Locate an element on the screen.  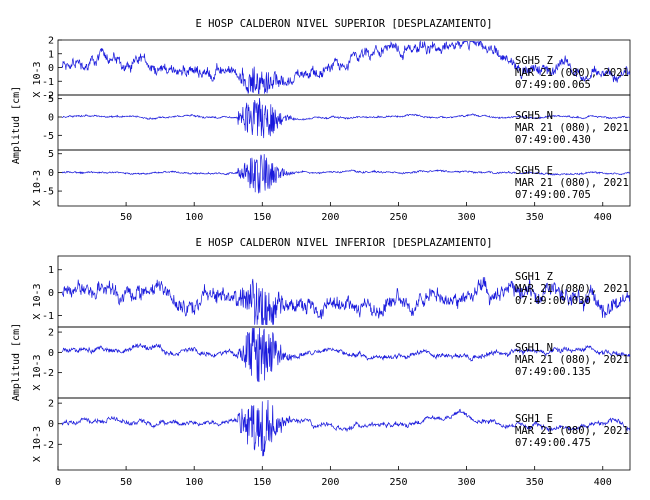
channel-name: SGH1 N is located at coordinates (534, 348).